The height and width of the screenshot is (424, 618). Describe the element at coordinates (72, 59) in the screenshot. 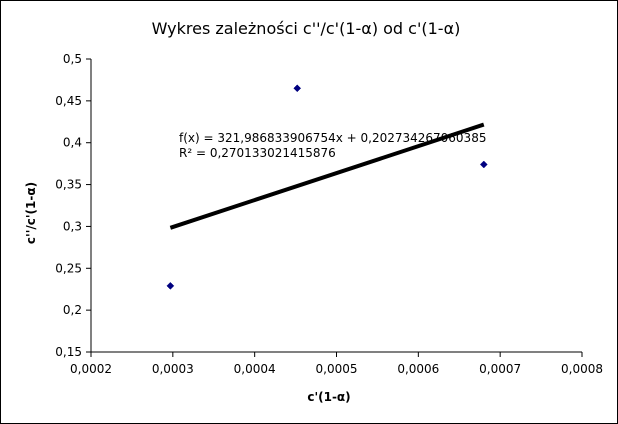

I see `y-tick-label: 0,5` at that location.